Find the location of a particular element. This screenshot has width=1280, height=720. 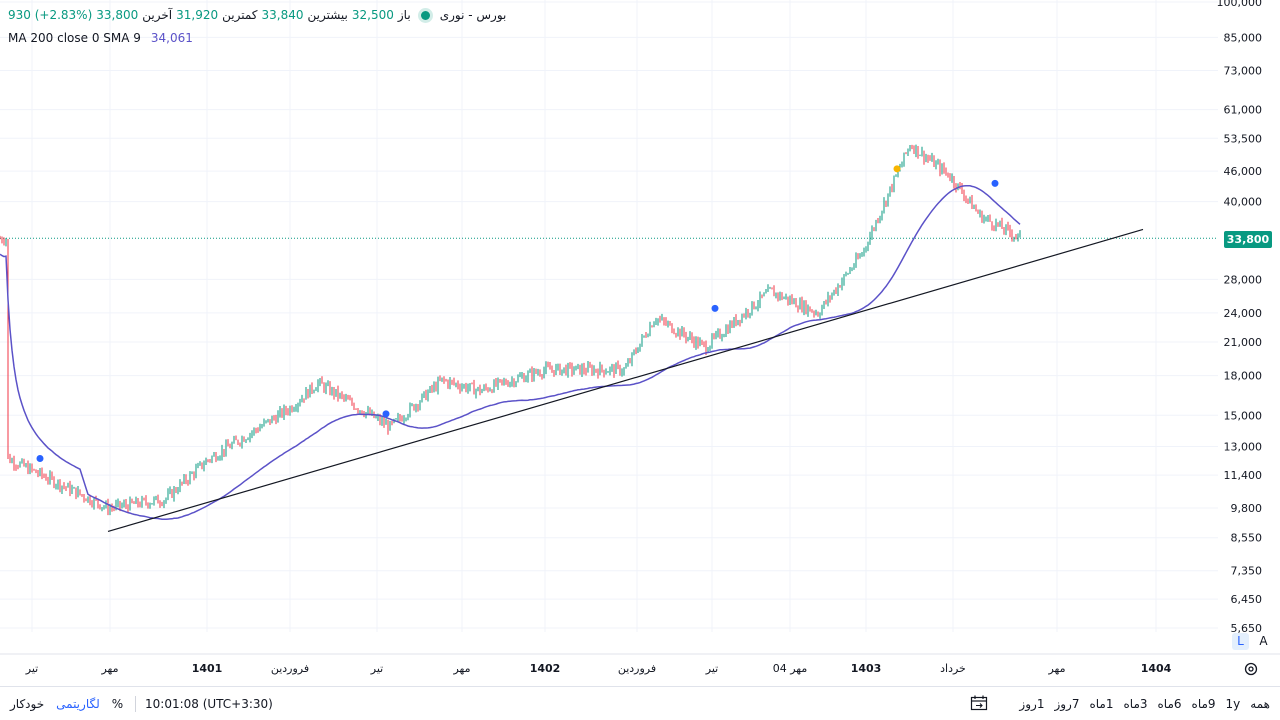

timeframe-button: 1ماه is located at coordinates (1101, 703).